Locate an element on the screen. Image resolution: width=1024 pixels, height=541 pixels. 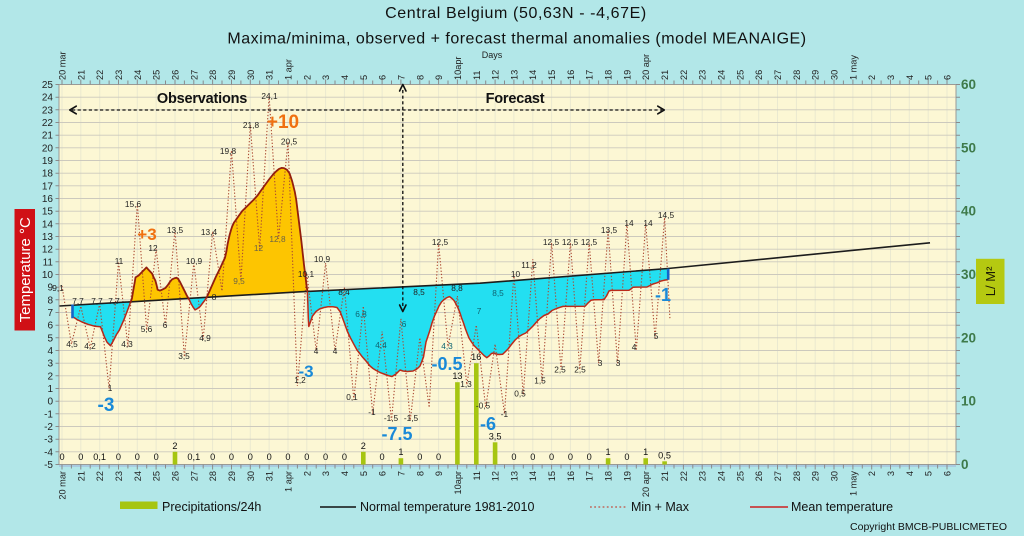
svg-text: 31 is located at coordinates (270, 476).